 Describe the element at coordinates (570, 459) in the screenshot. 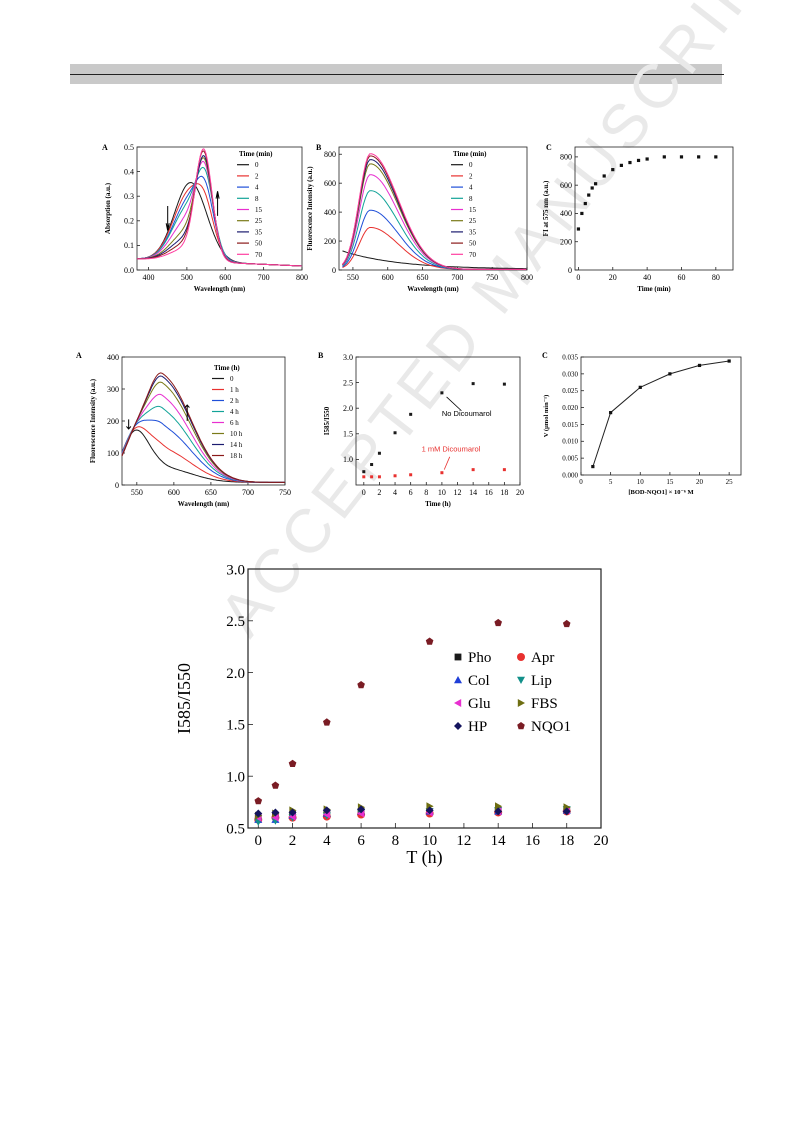

I see `y-tick-label: 0.005` at that location.